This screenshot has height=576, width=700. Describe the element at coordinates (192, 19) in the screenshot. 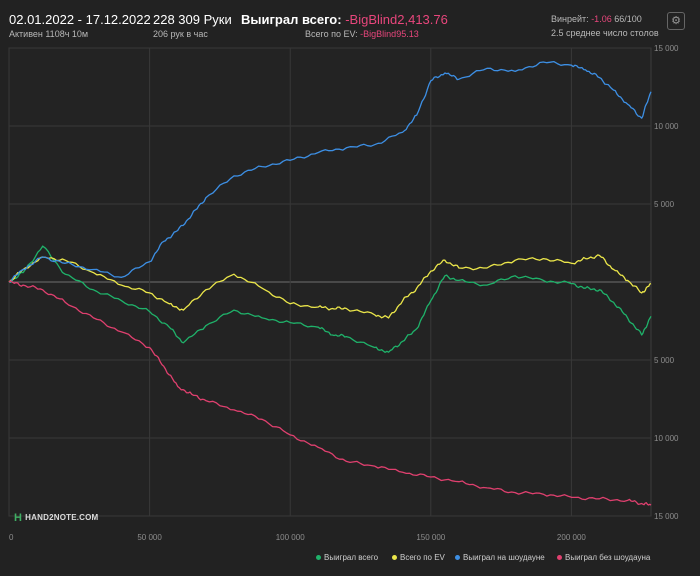

I see `hands-count: 228 309 Руки` at that location.